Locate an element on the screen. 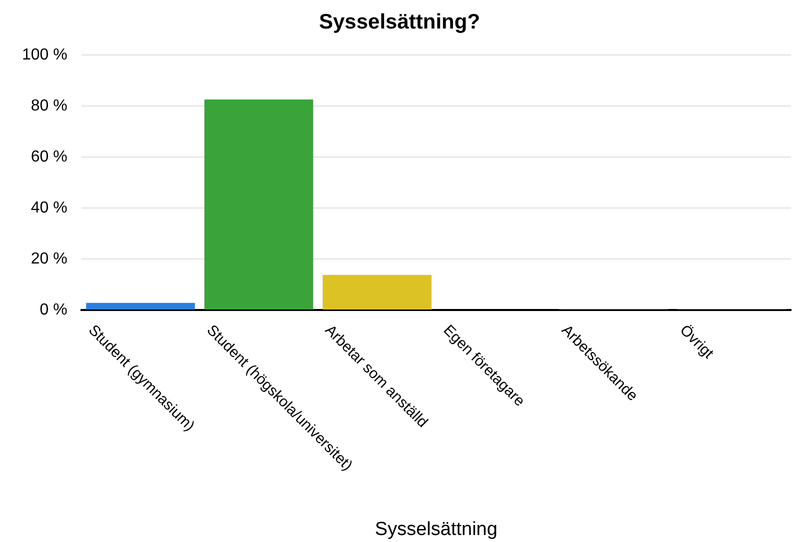  y-tick-label: 20 % is located at coordinates (49, 259).